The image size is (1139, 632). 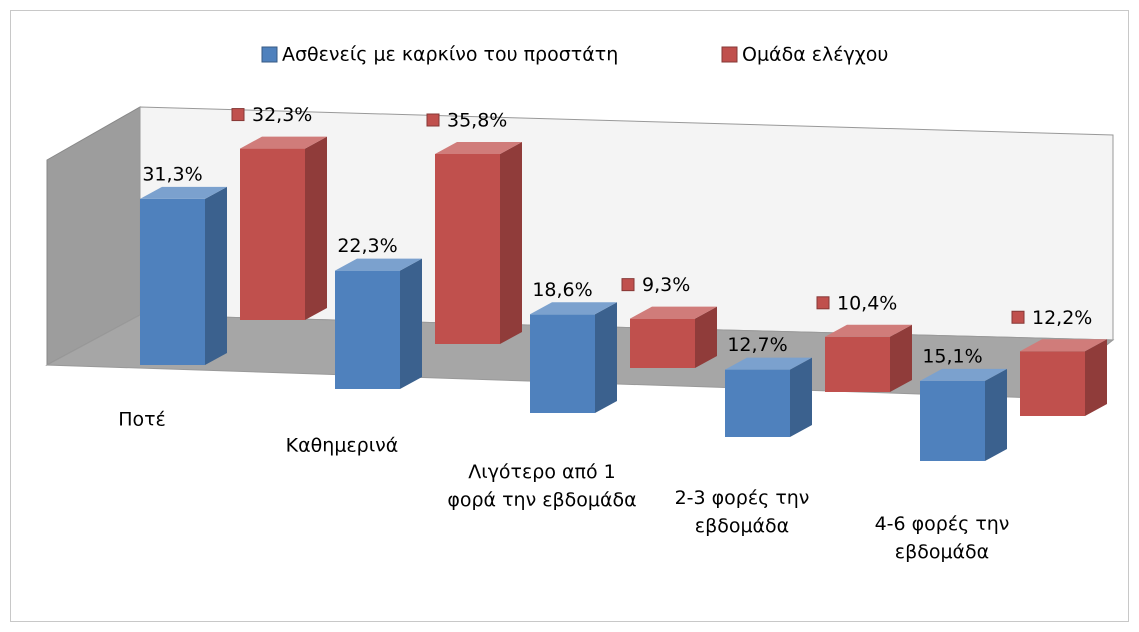 What do you see at coordinates (942, 524) in the screenshot?
I see `x-tick-label-line: 4-6 φορές την` at bounding box center [942, 524].